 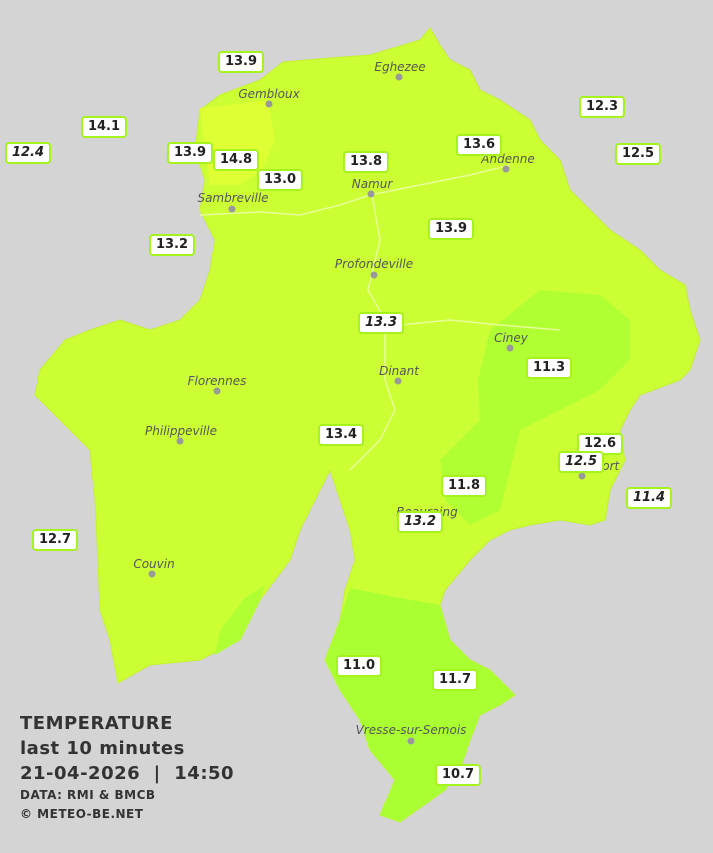 I want to click on station-reading: 13.8, so click(x=366, y=162).